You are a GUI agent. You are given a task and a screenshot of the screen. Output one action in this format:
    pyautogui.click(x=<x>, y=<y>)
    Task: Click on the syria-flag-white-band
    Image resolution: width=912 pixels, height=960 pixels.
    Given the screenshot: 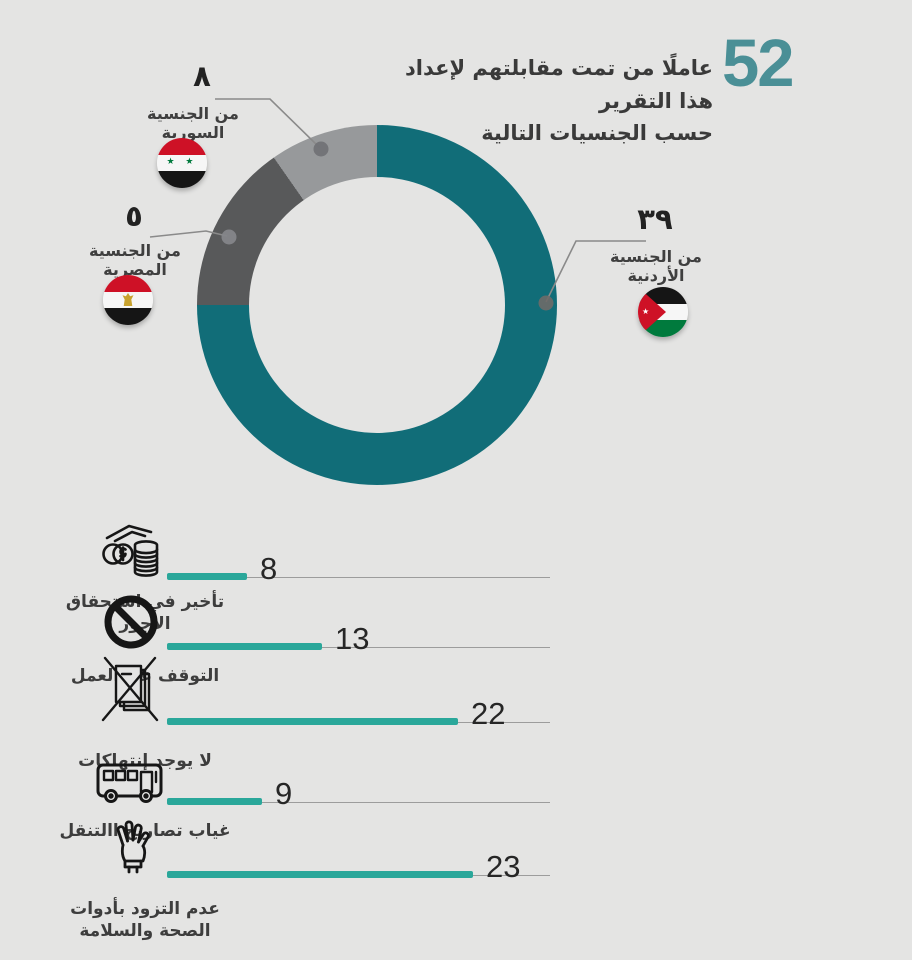 What is the action you would take?
    pyautogui.click(x=182, y=163)
    